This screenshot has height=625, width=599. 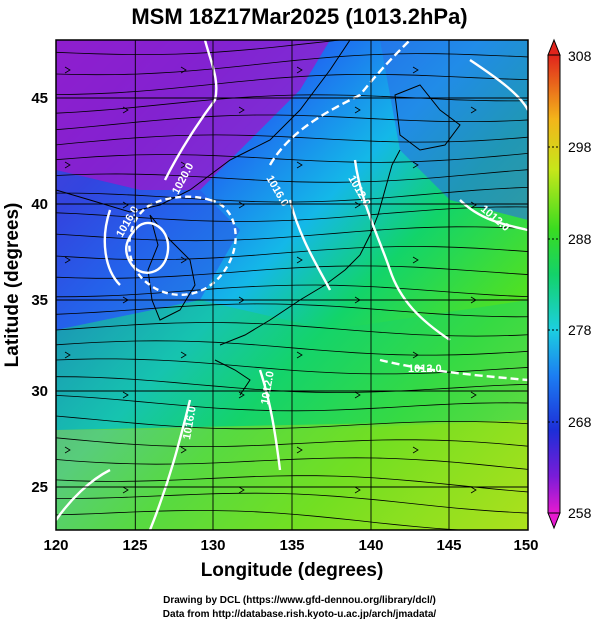 I want to click on y-tick-label: 45, so click(x=39, y=98).